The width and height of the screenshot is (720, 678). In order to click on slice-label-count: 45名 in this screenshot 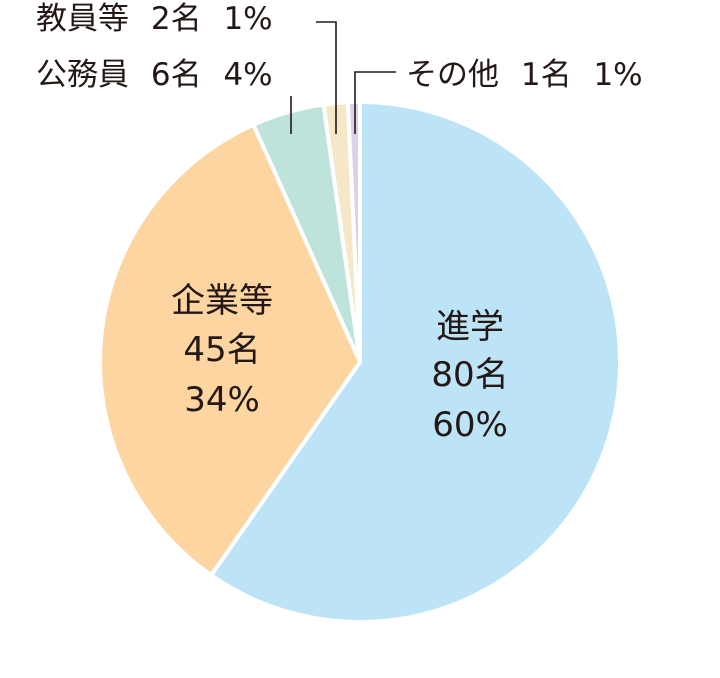, I will do `click(221, 350)`.